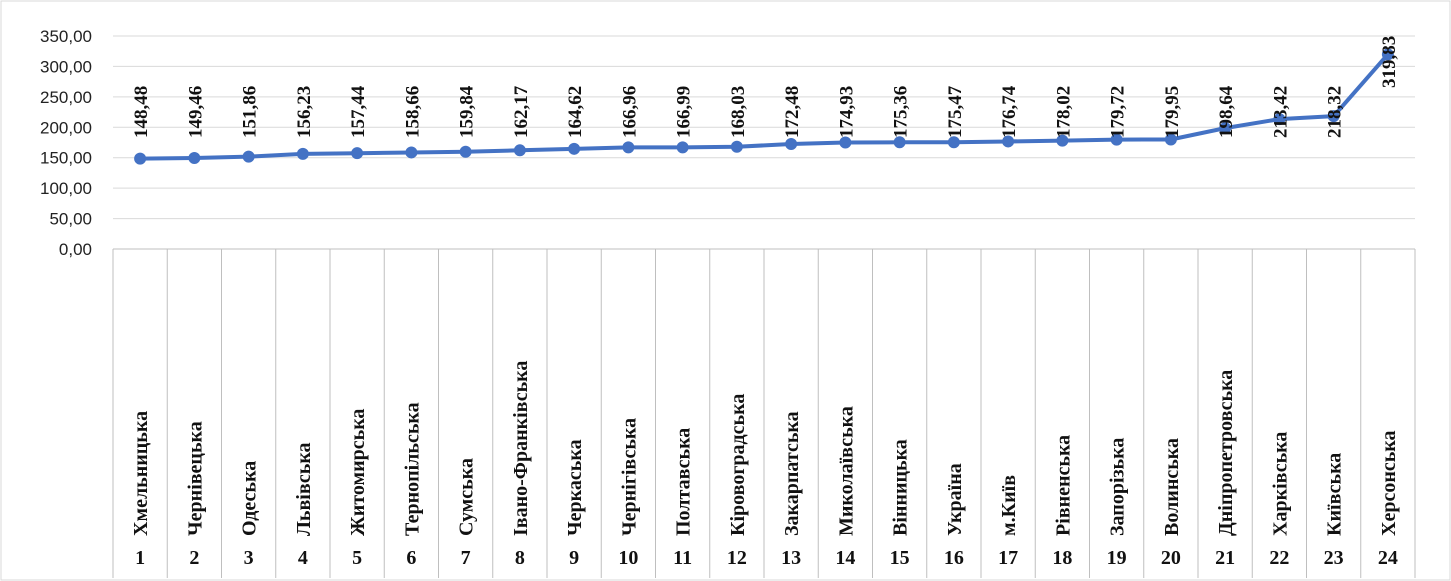 The height and width of the screenshot is (581, 1451). I want to click on data-label: 166,96, so click(629, 112).